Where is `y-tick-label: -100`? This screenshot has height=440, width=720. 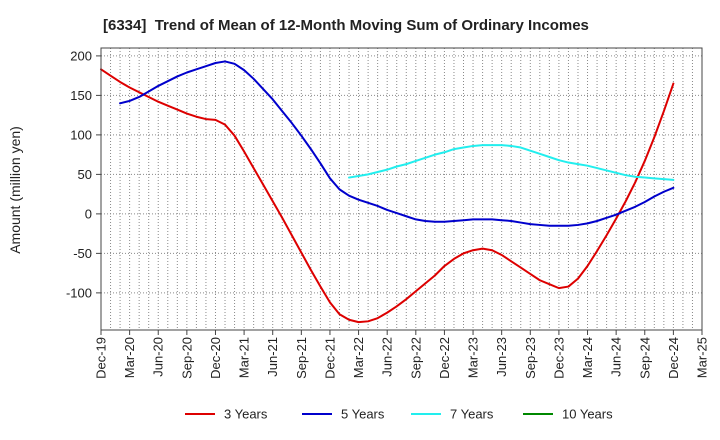 y-tick-label: -100 is located at coordinates (79, 292).